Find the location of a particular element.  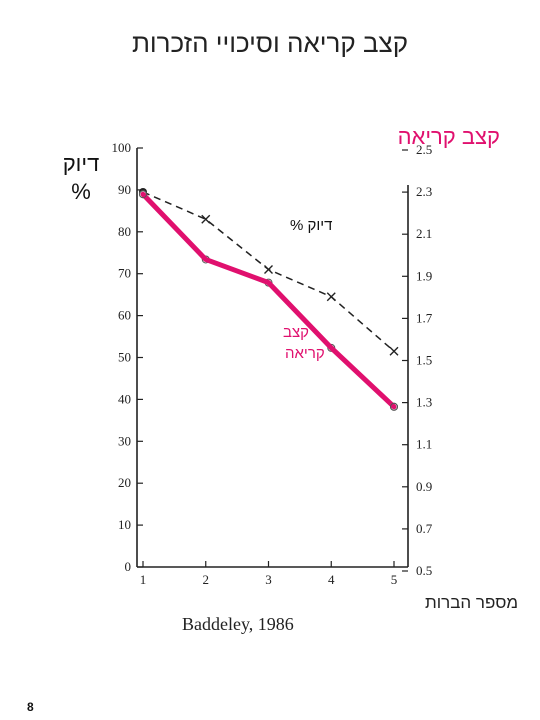

page-number: 8 is located at coordinates (30, 707).